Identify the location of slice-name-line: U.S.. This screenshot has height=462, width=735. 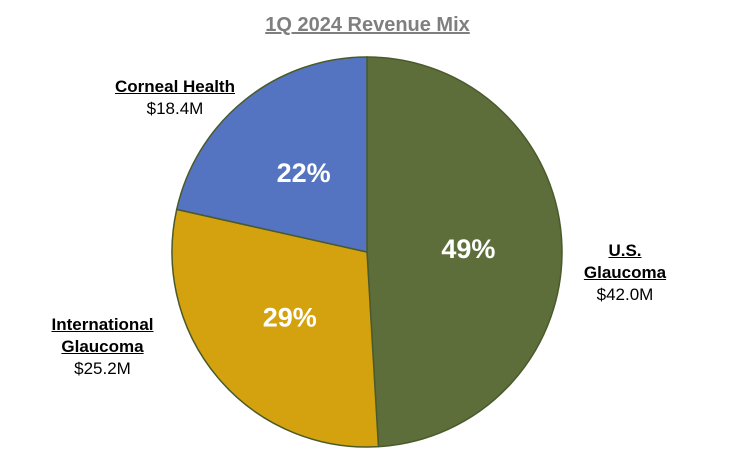
(625, 250).